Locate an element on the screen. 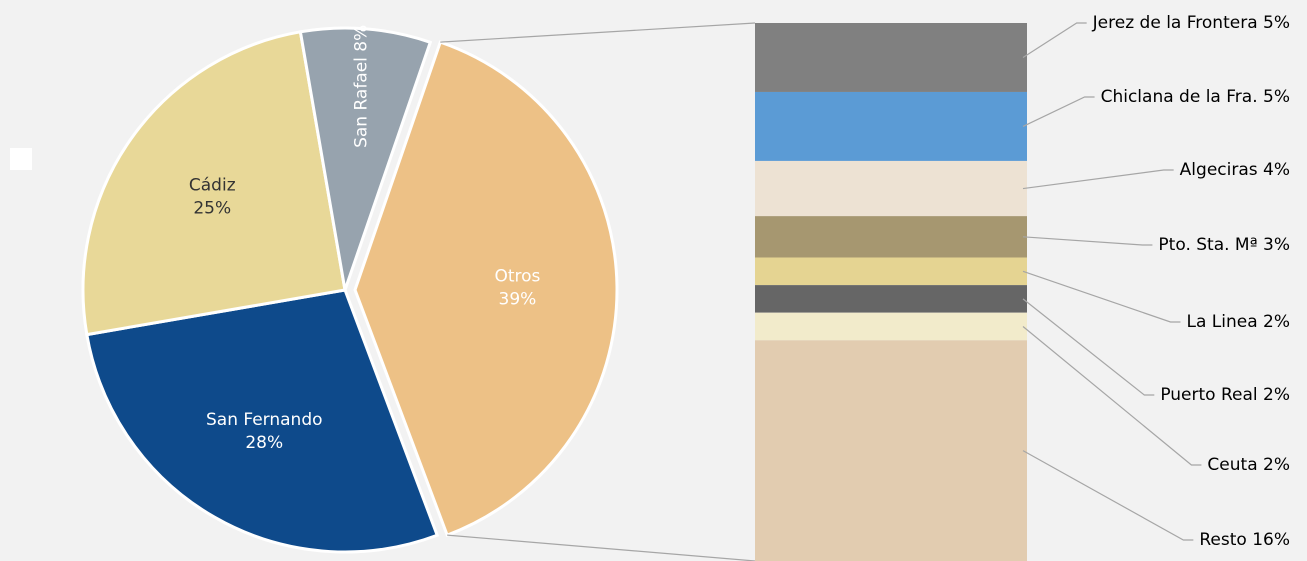 This screenshot has width=1307, height=561. bar-label: Resto 16% is located at coordinates (1244, 540).